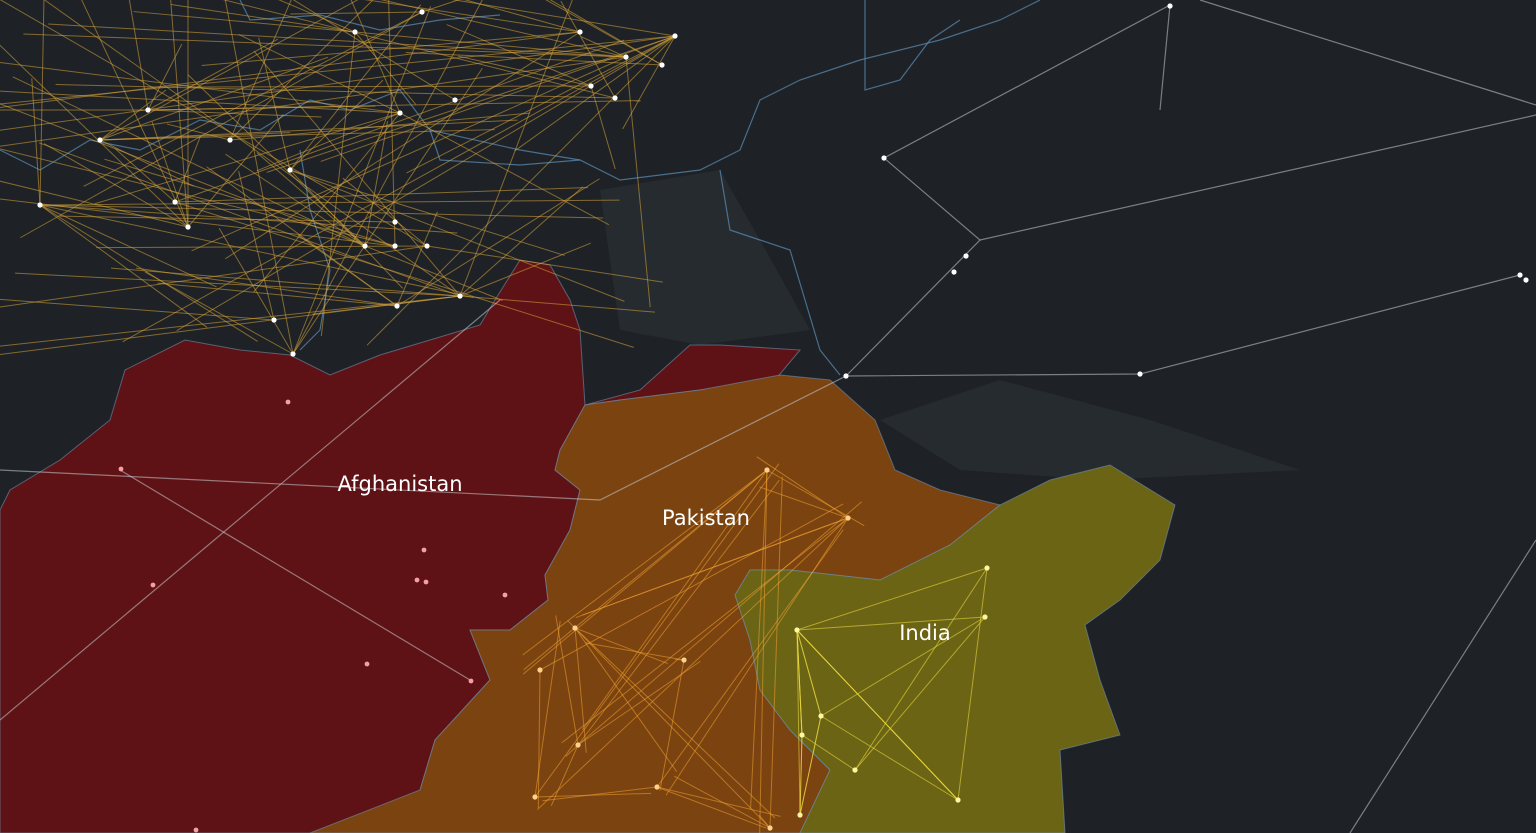  Describe the element at coordinates (925, 633) in the screenshot. I see `country-label: India` at that location.